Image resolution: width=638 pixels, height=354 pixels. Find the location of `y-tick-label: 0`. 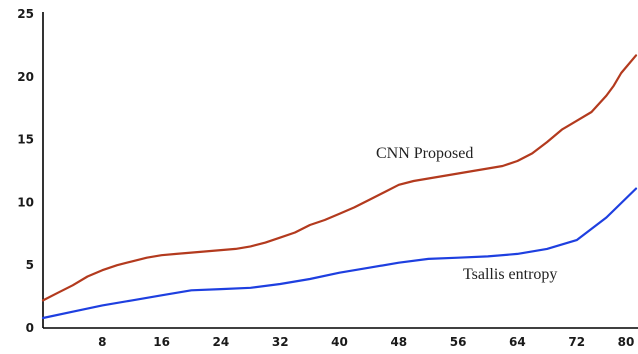

y-tick-label: 0 is located at coordinates (30, 328).